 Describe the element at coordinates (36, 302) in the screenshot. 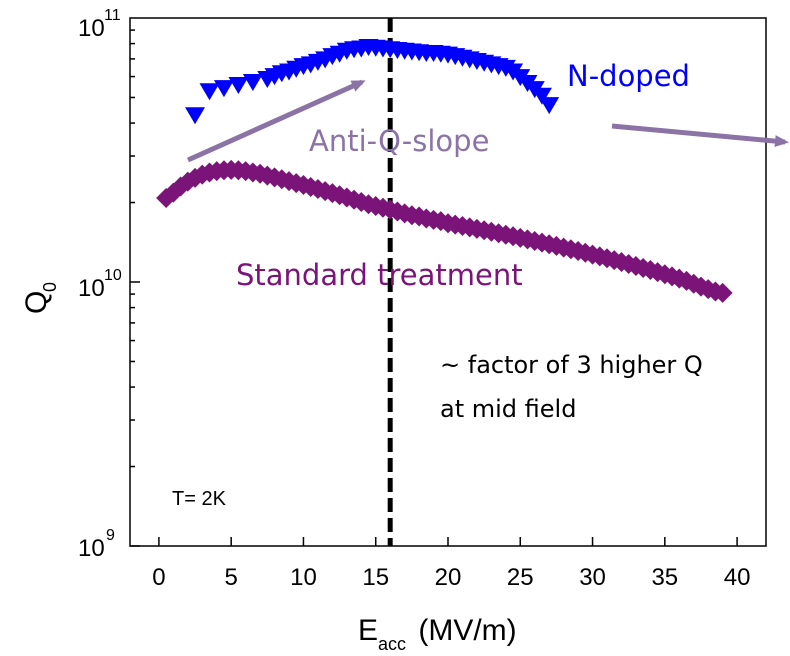

I see `y-axis-title-main: Q` at that location.